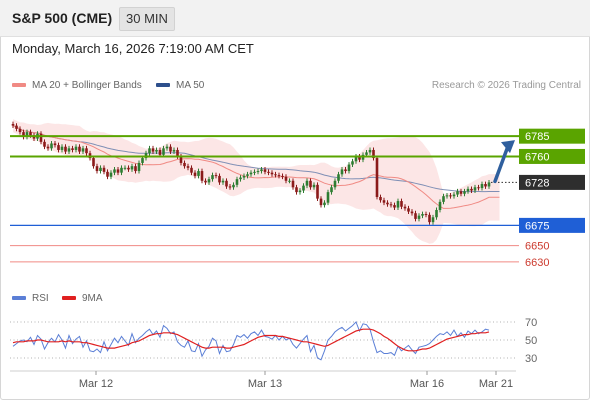 This screenshot has width=590, height=400. Describe the element at coordinates (133, 48) in the screenshot. I see `timestamp: Monday, March 16, 2026 7:19:00 AM CET` at that location.